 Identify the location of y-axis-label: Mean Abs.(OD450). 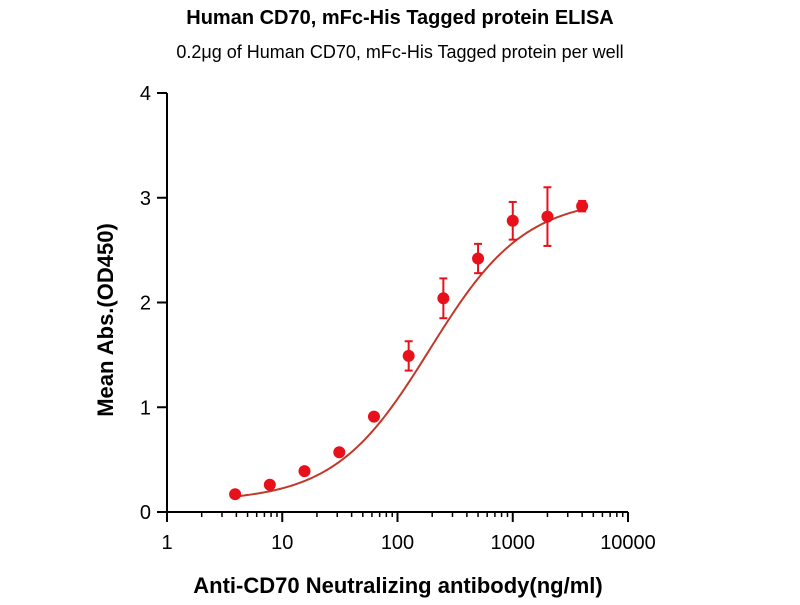
(105, 320).